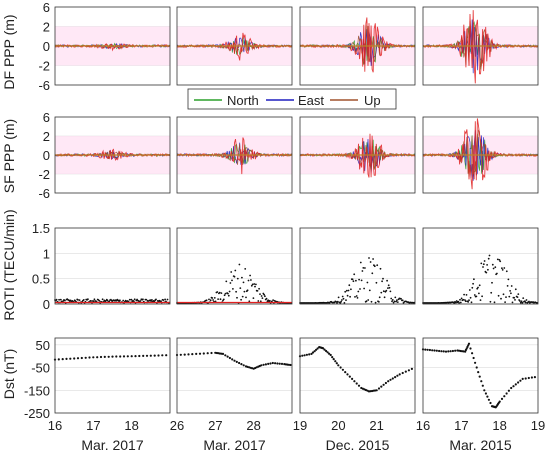 This screenshot has width=550, height=456. Describe the element at coordinates (46, 155) in the screenshot. I see `y-tick-label: 0` at that location.